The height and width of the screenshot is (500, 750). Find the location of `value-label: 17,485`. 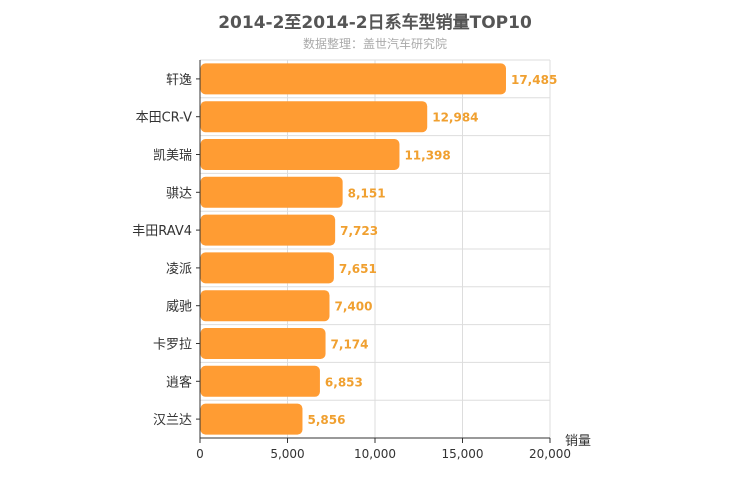

value-label: 17,485 is located at coordinates (534, 80).